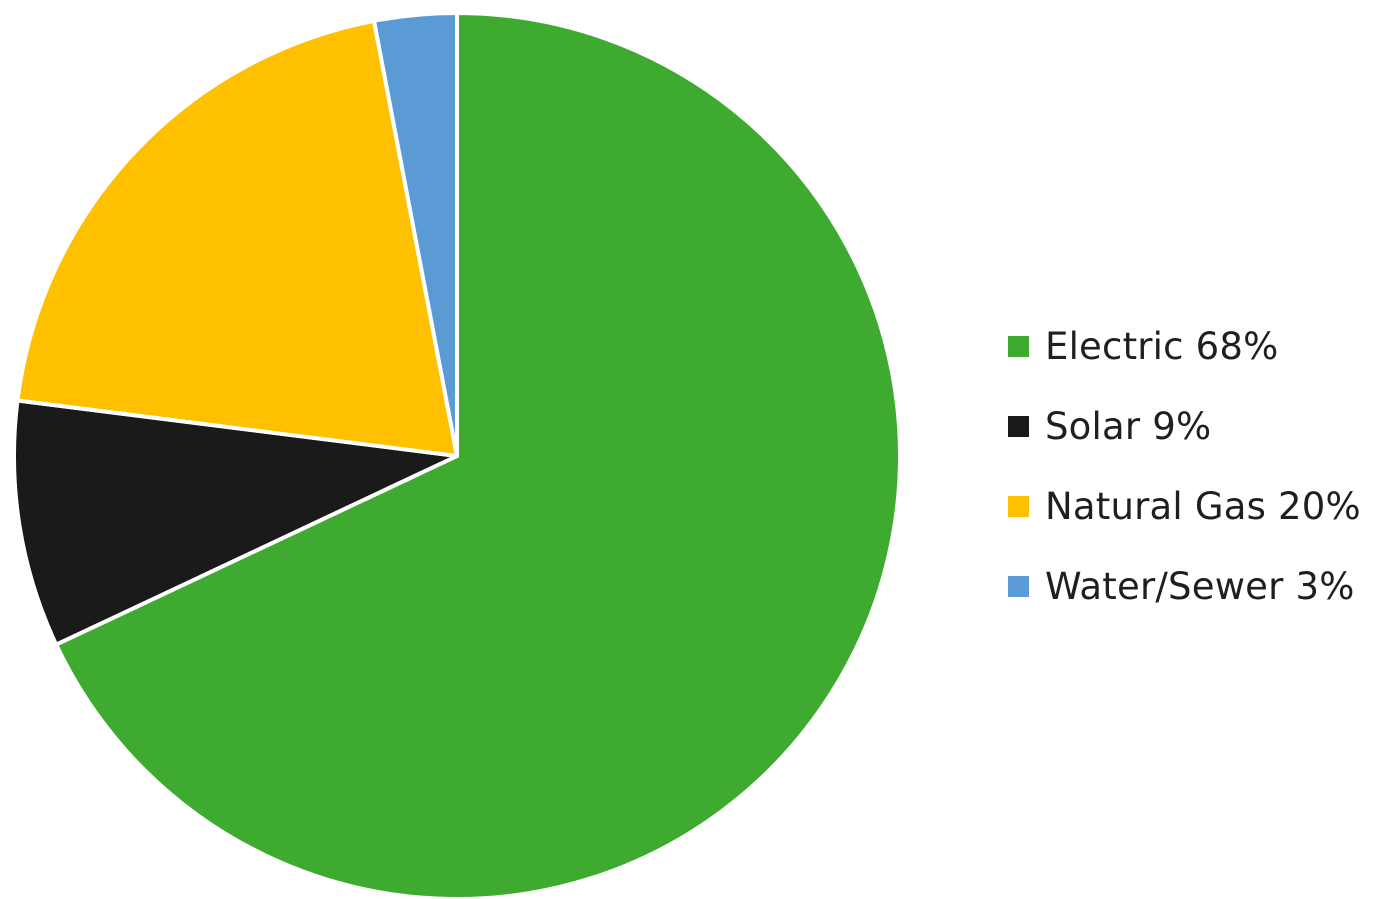 This screenshot has width=1392, height=899. Describe the element at coordinates (1128, 426) in the screenshot. I see `legend-label-solar: Solar 9%` at that location.